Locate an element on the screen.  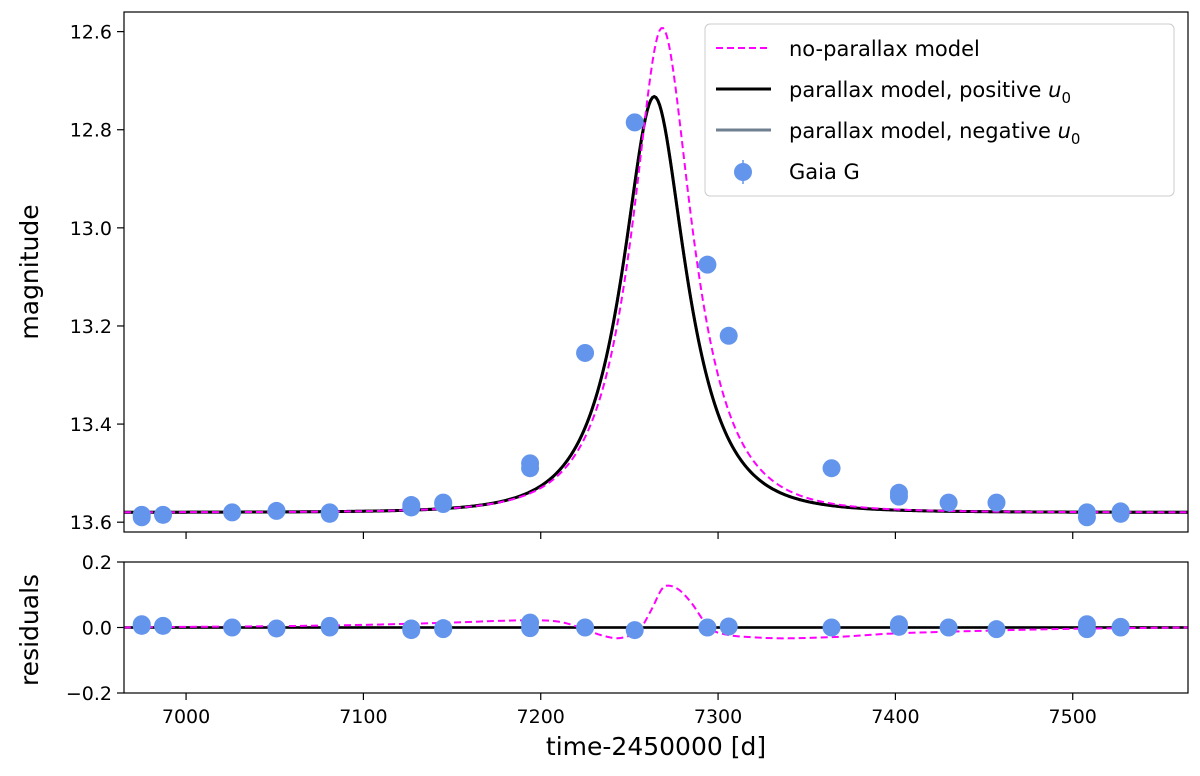
residuals-y-tick-label: 0.2 is located at coordinates (97, 563).